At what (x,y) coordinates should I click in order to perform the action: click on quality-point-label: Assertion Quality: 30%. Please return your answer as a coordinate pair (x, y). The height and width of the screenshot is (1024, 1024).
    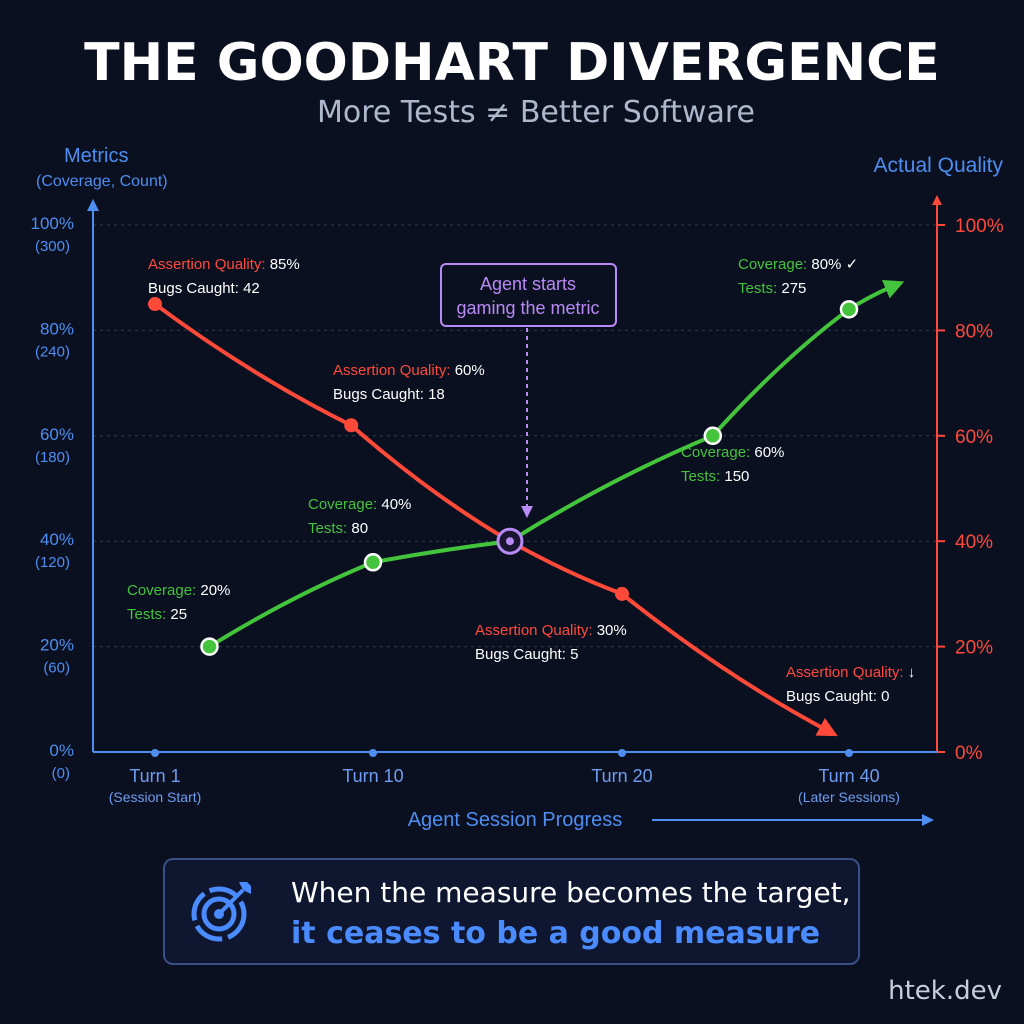
    Looking at the image, I should click on (551, 630).